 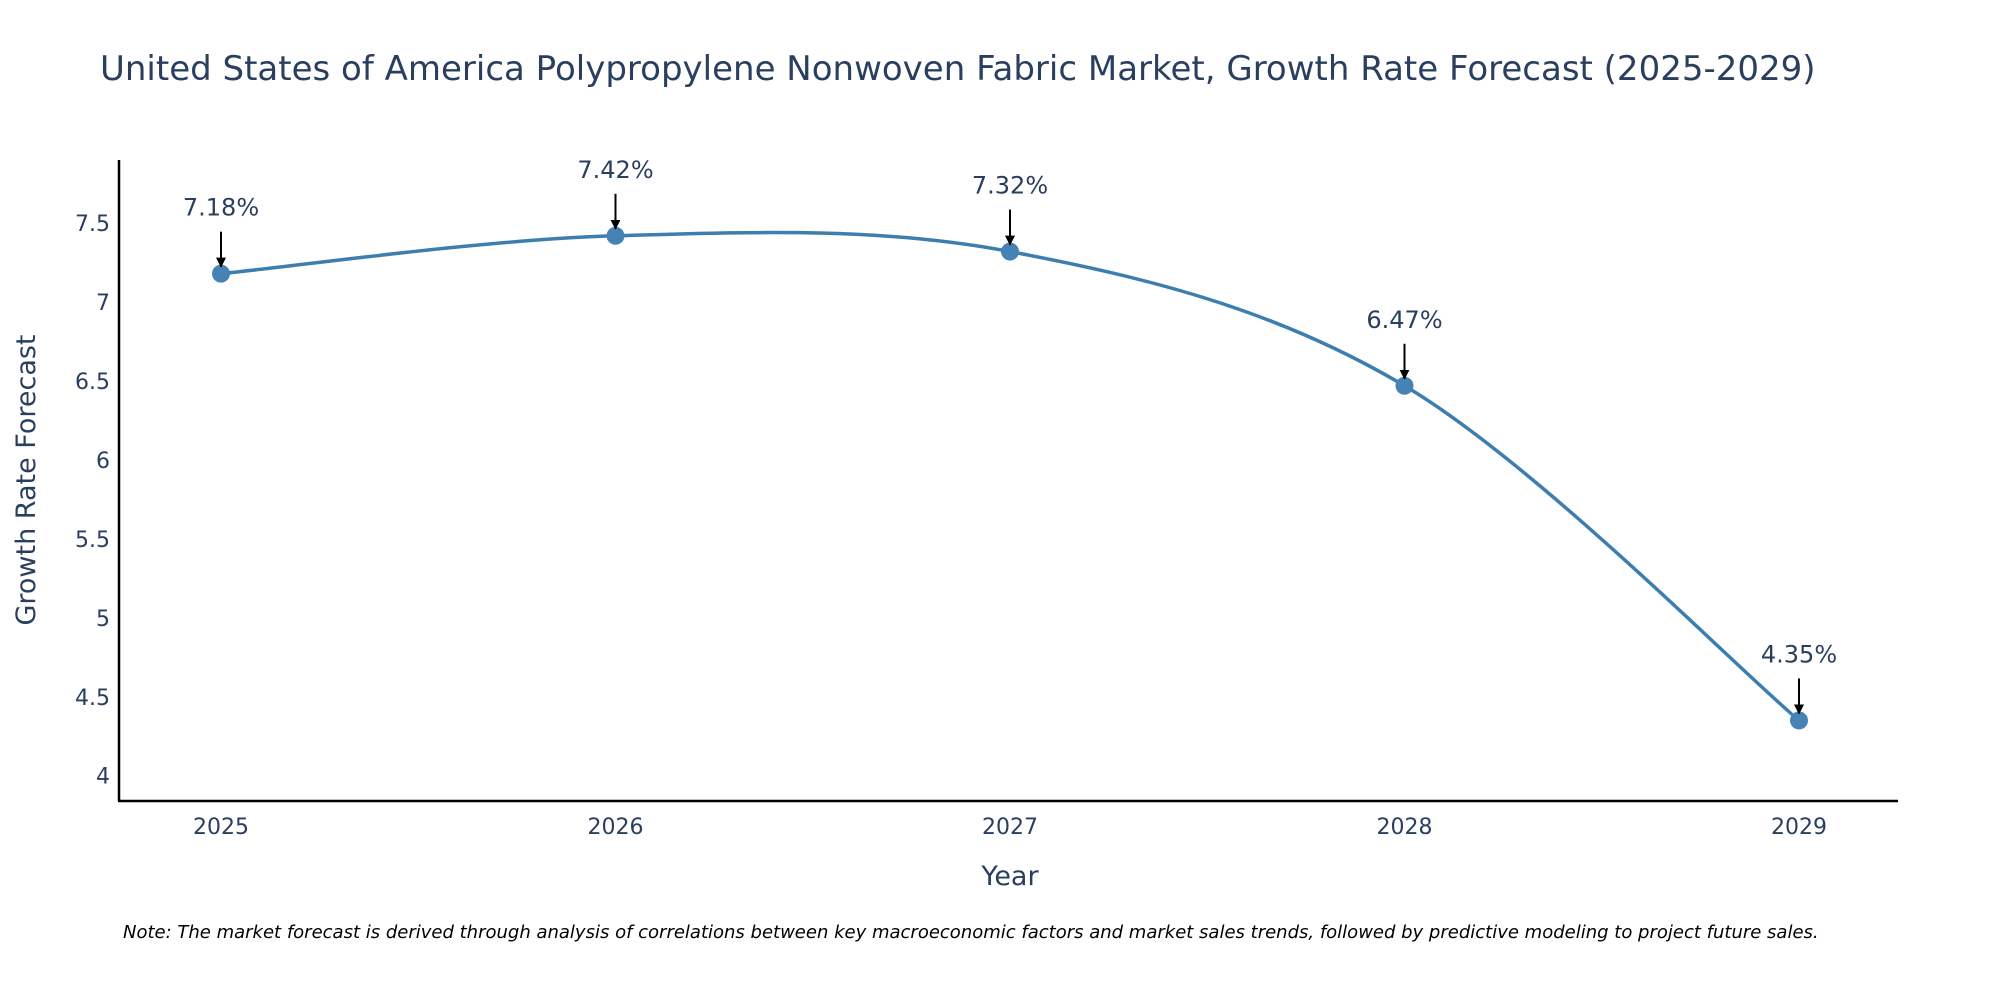 What do you see at coordinates (616, 827) in the screenshot?
I see `x-tick-label: 2026` at bounding box center [616, 827].